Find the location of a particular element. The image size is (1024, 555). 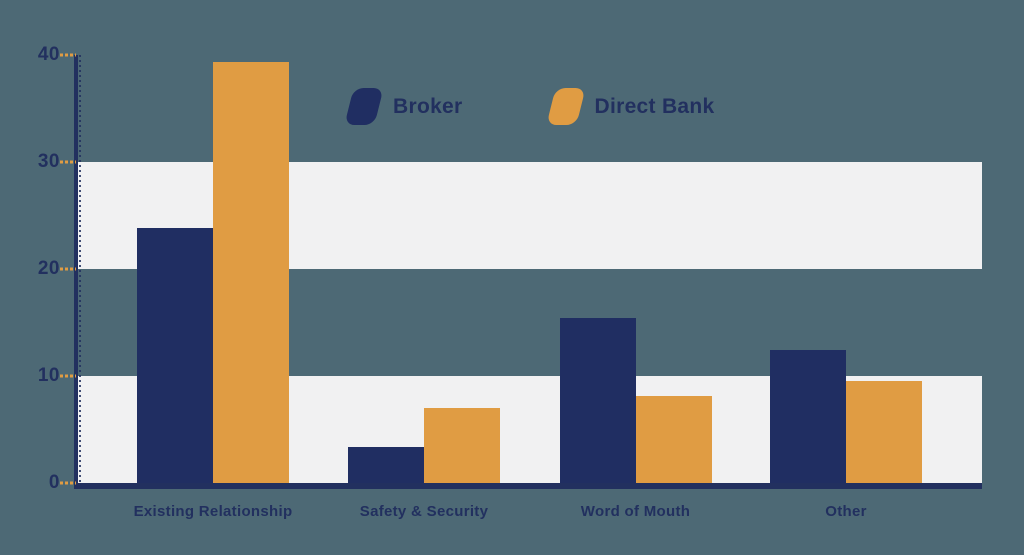

x-axis is located at coordinates (528, 486).